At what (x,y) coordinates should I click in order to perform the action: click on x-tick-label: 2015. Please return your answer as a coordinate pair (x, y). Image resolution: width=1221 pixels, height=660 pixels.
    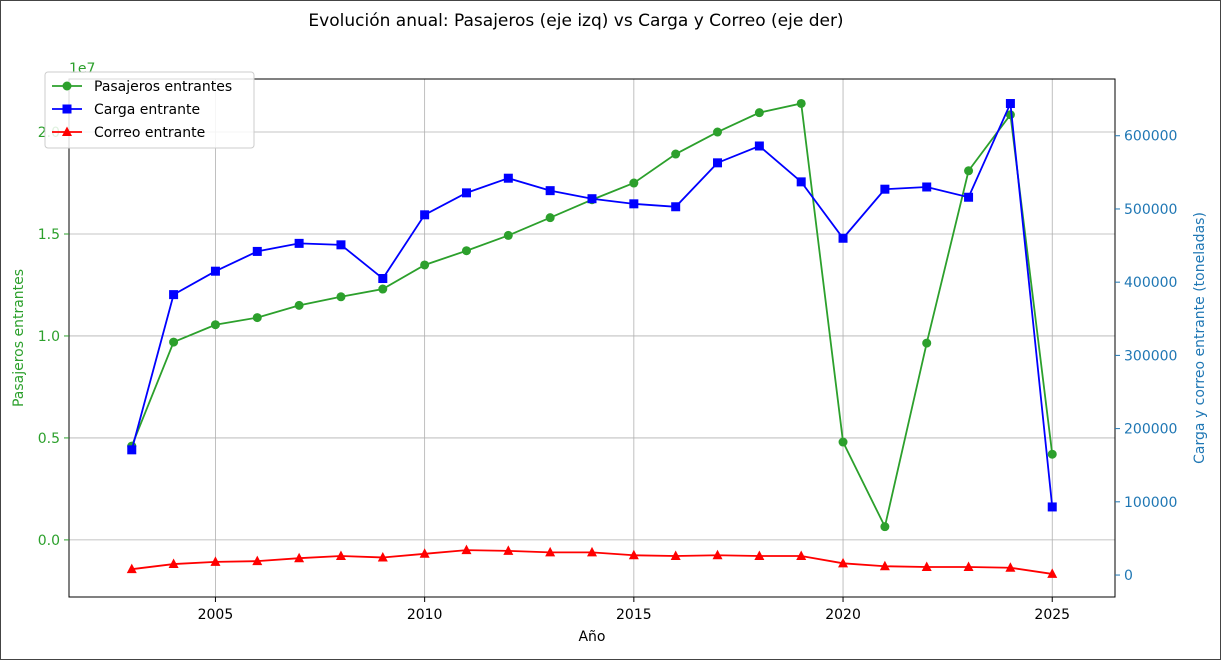
    Looking at the image, I should click on (634, 615).